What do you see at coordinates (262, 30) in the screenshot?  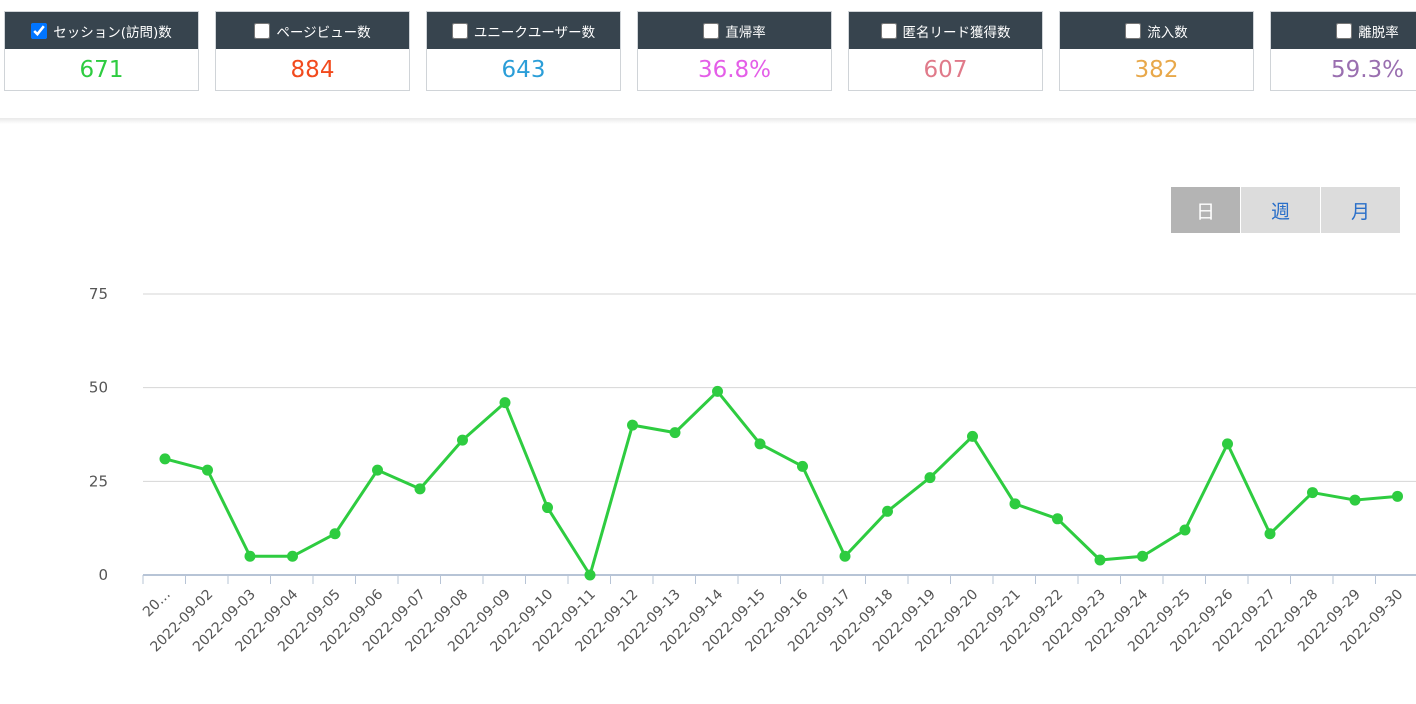 I see `pageviews-checkbox` at bounding box center [262, 30].